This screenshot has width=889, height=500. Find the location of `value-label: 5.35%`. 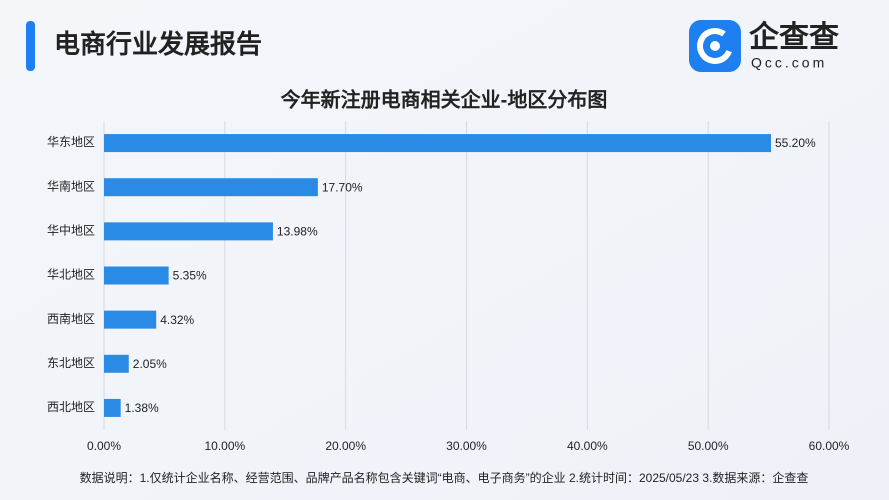

value-label: 5.35% is located at coordinates (190, 276).